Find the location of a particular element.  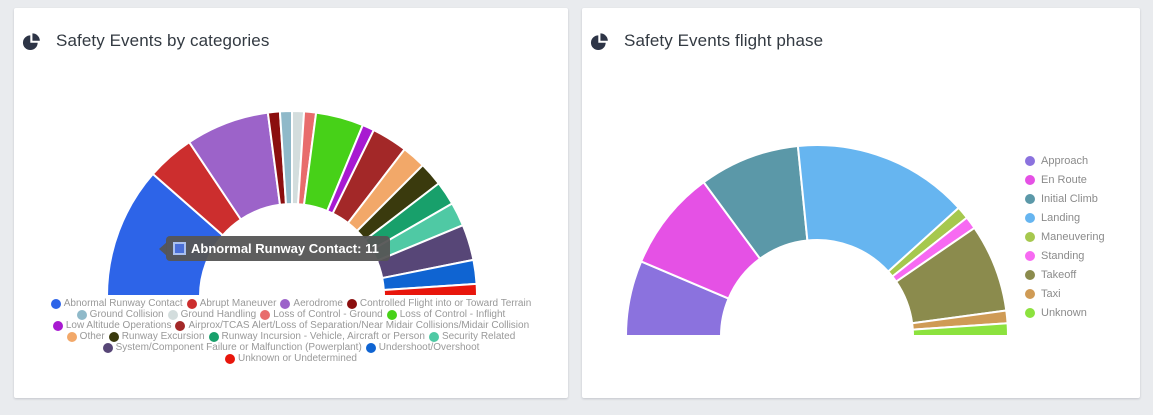

legend-item: Runway Excursion is located at coordinates (156, 336).